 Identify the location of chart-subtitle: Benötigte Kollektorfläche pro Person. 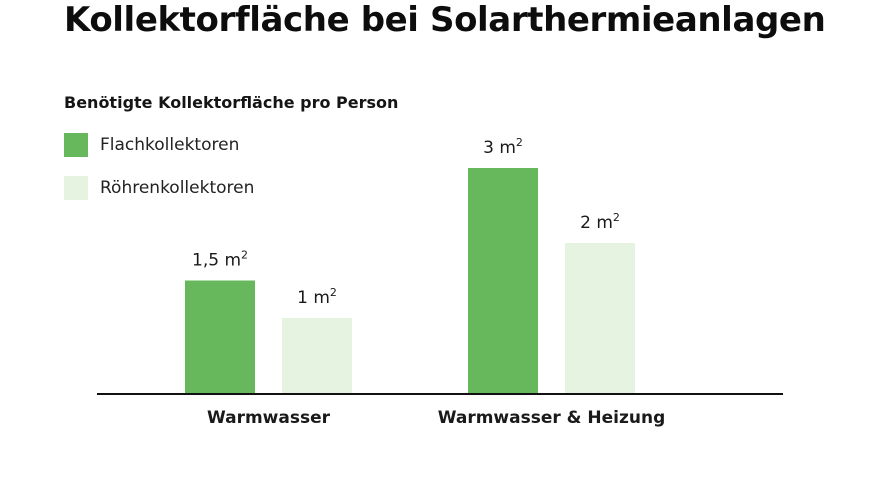
(231, 102).